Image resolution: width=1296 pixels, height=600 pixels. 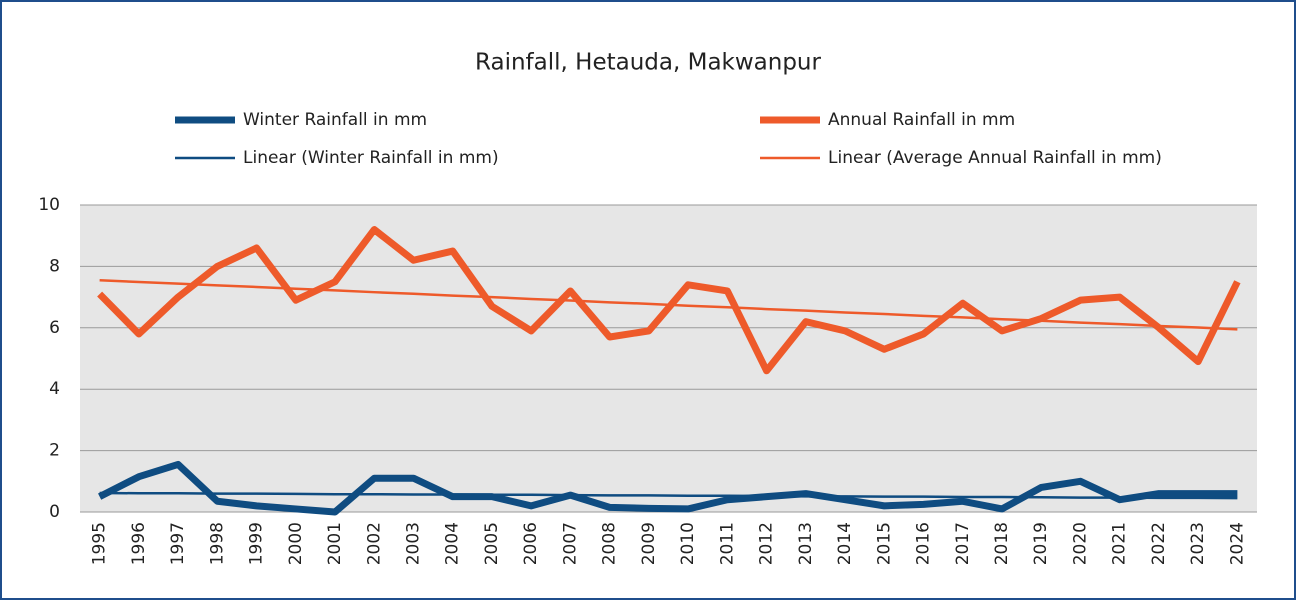 I want to click on x-tick-label: 2007, so click(x=570, y=543).